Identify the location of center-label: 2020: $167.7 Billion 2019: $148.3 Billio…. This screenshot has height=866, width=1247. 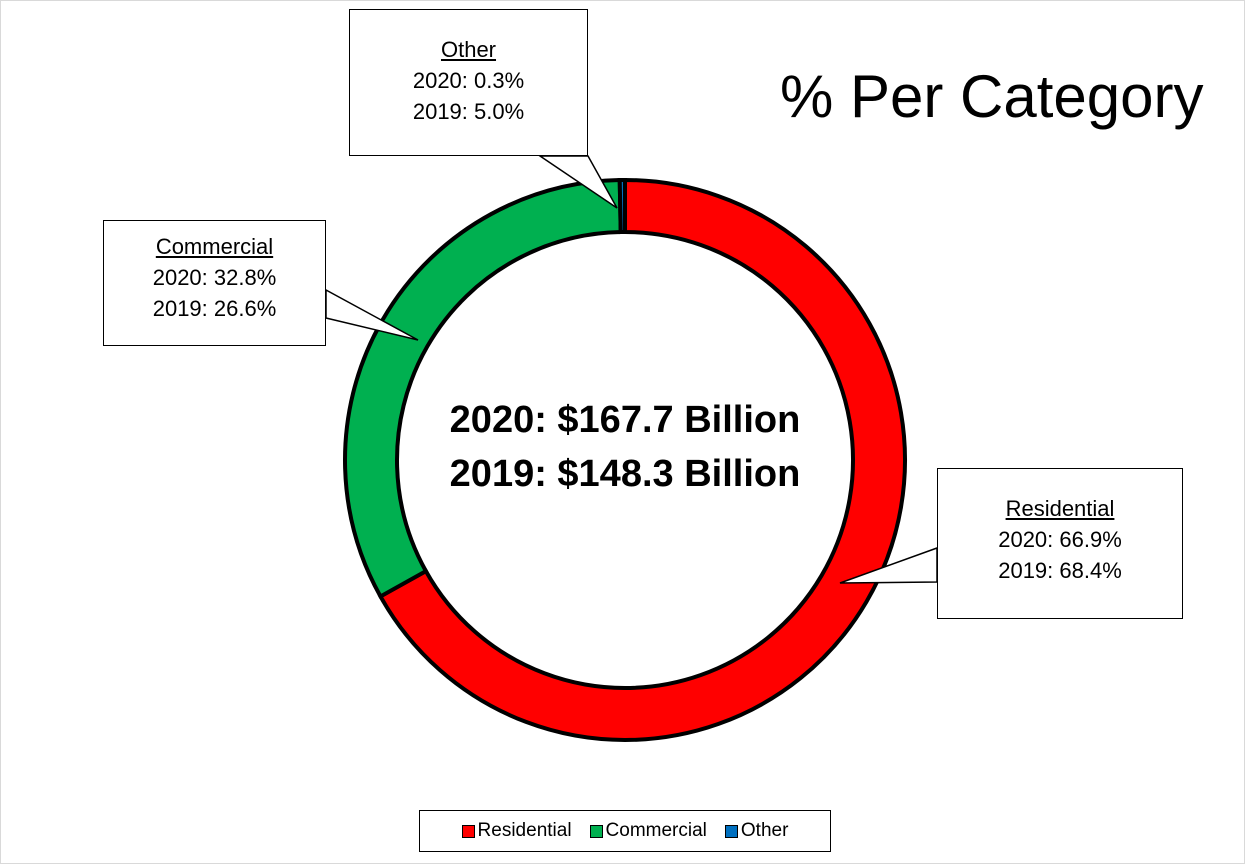
(625, 447).